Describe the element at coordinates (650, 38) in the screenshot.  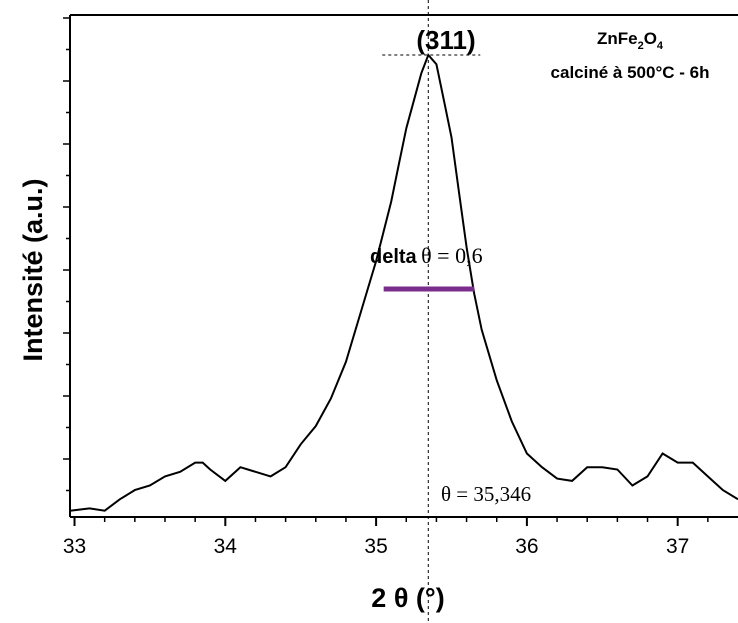
I see `formula-part-2: O` at that location.